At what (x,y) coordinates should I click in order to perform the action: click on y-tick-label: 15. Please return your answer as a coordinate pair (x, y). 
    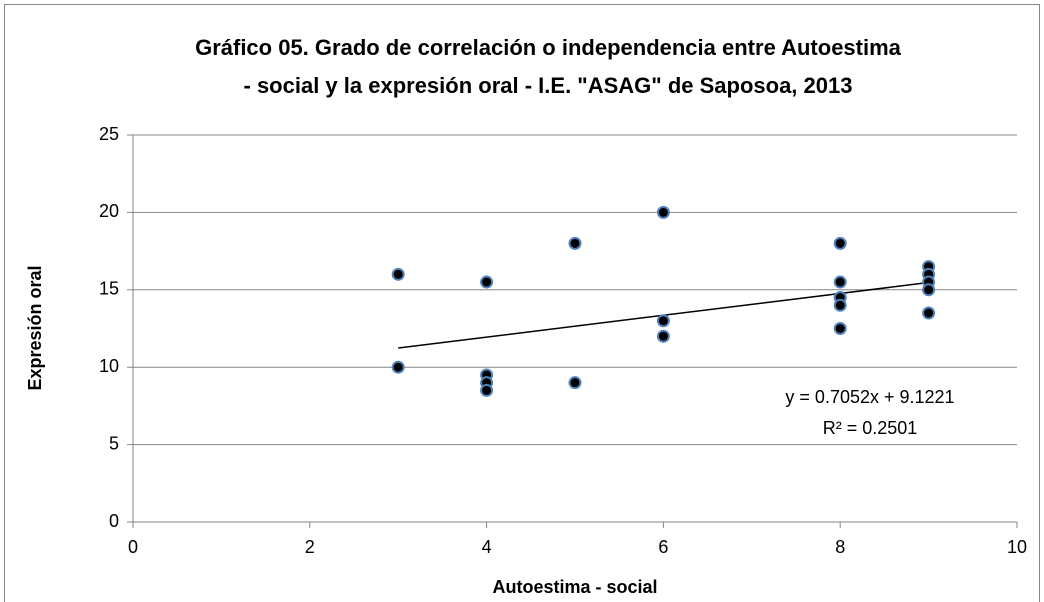
    Looking at the image, I should click on (109, 289).